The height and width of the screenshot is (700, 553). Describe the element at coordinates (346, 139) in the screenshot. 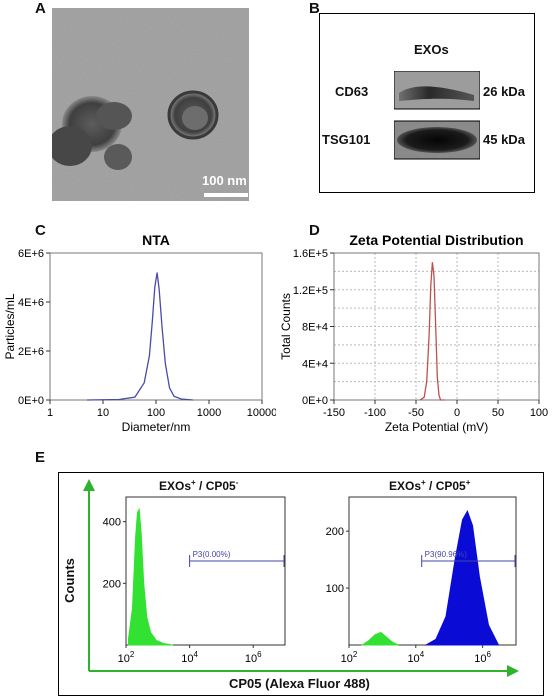

I see `band-label-tsg101: TSG101` at that location.